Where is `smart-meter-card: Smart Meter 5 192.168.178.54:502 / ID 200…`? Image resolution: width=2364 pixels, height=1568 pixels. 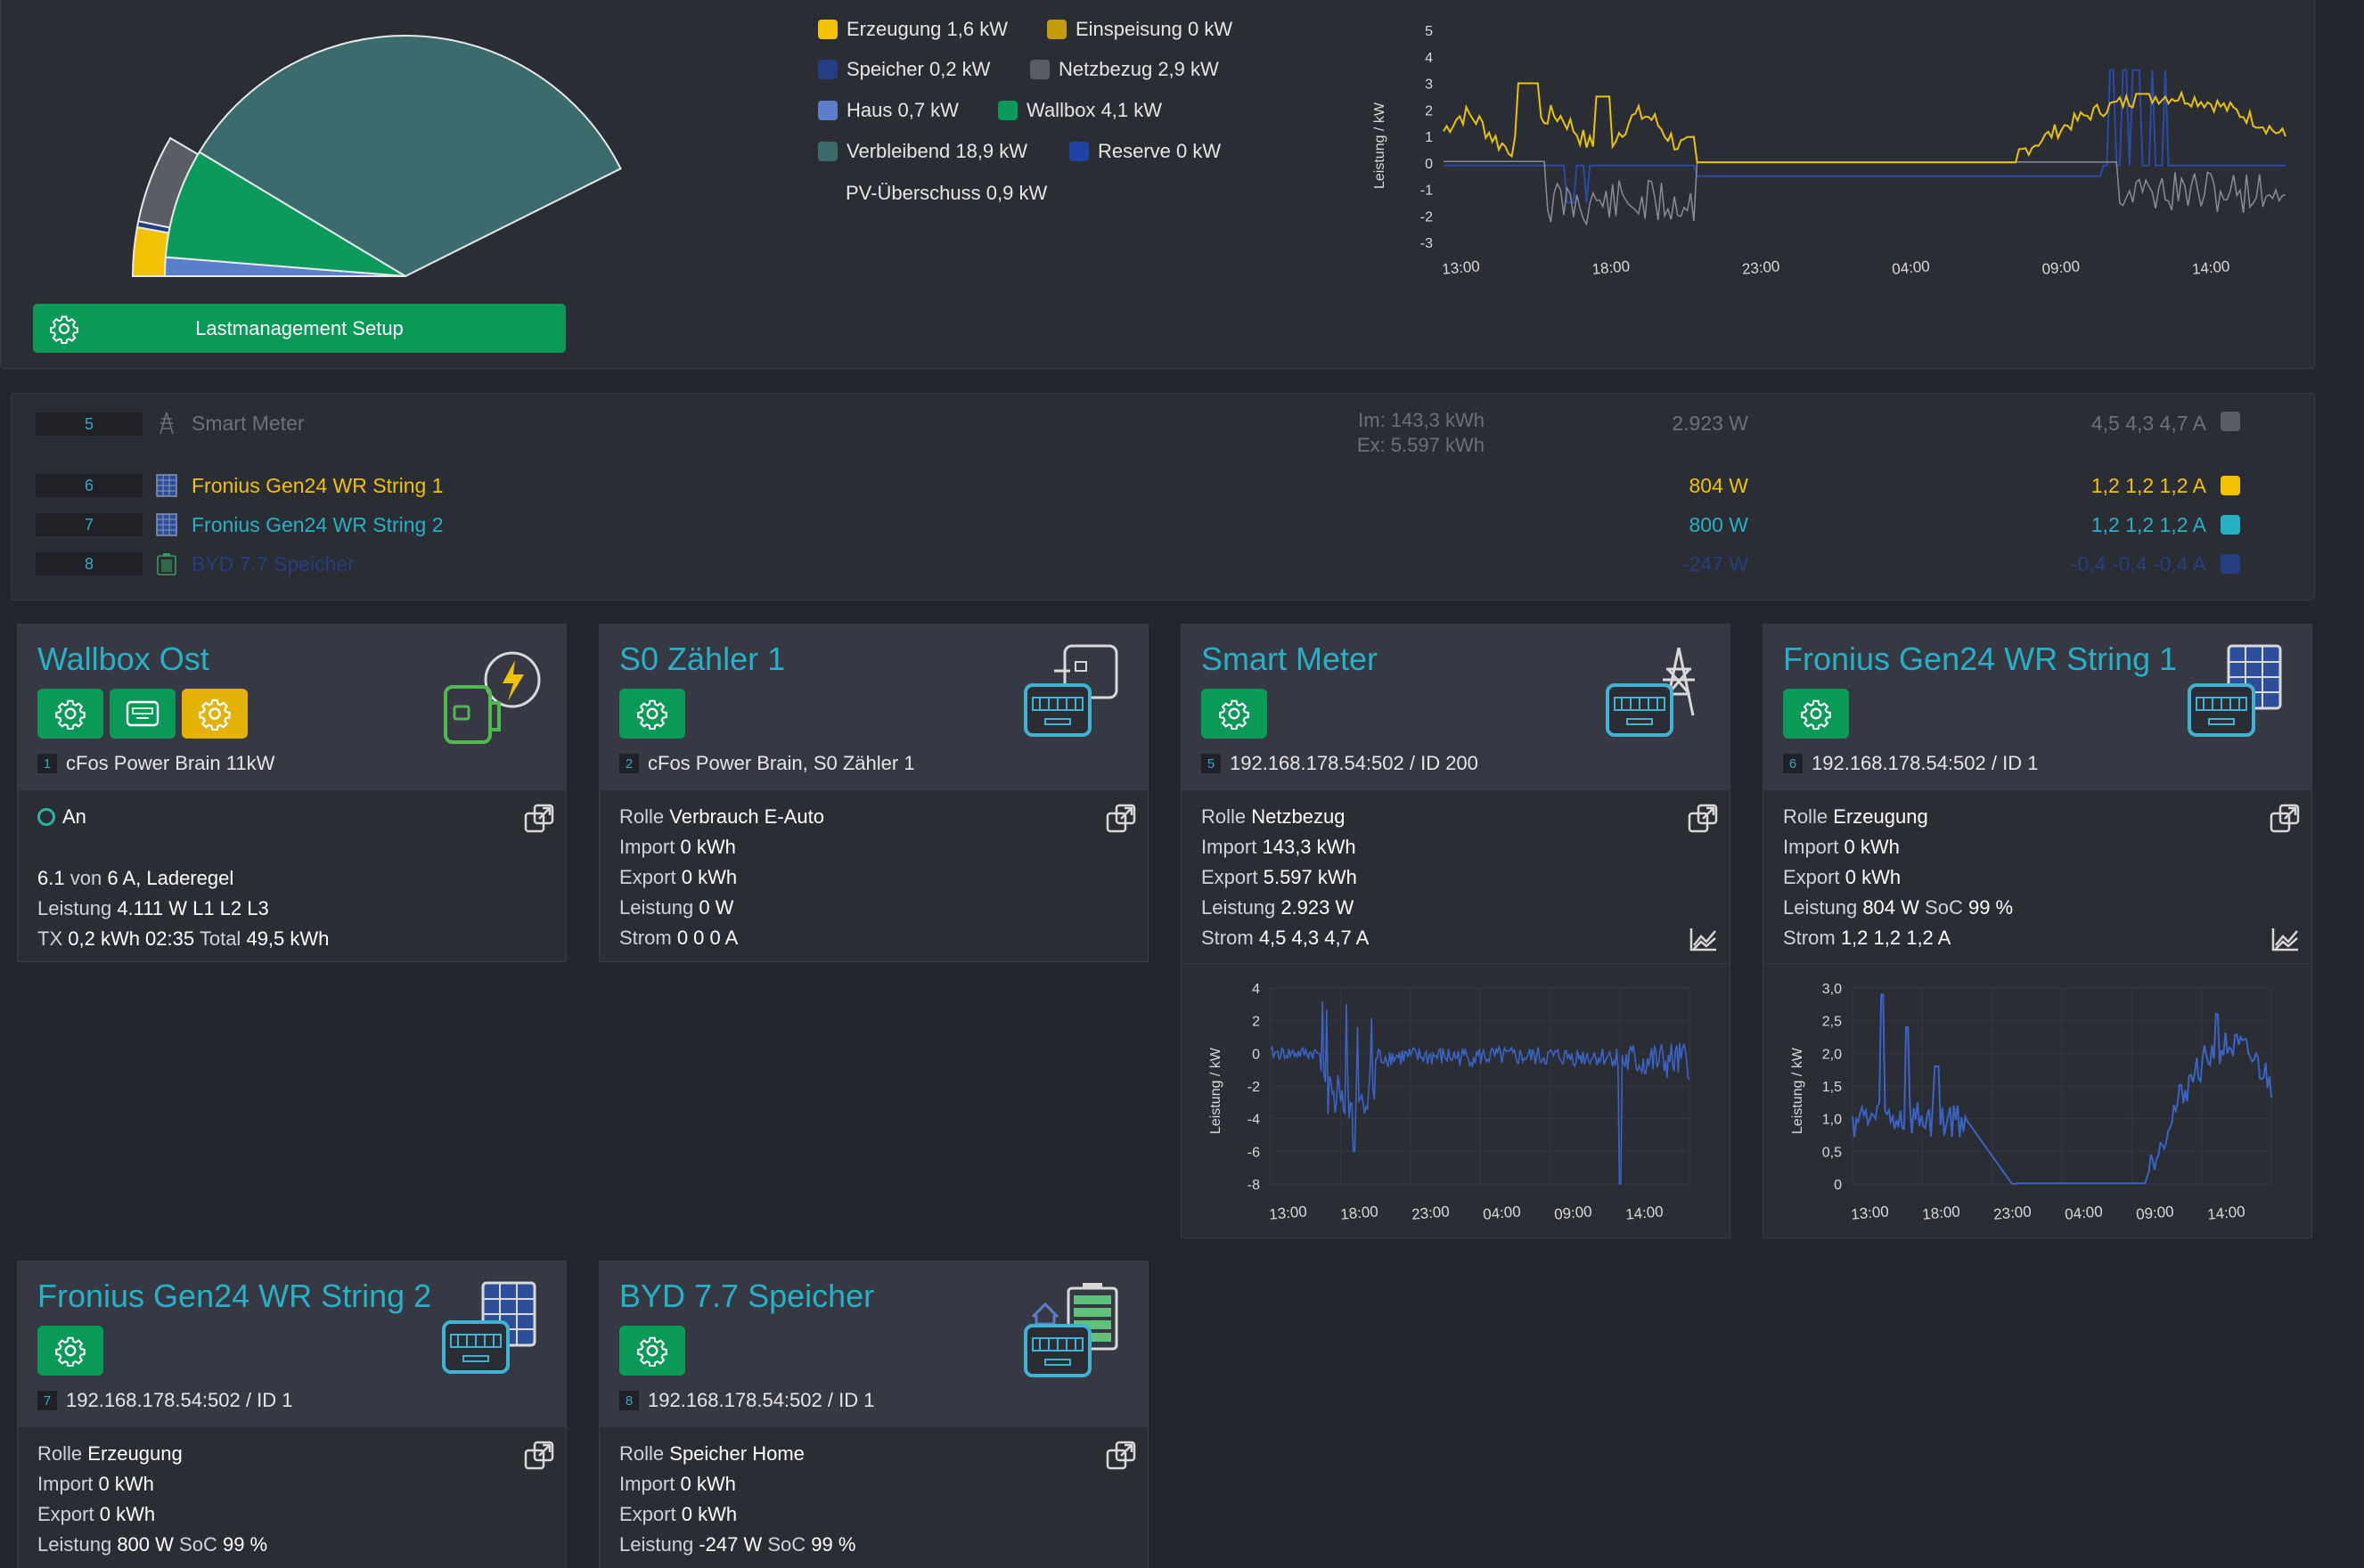 smart-meter-card: Smart Meter 5 192.168.178.54:502 / ID 200… is located at coordinates (1455, 931).